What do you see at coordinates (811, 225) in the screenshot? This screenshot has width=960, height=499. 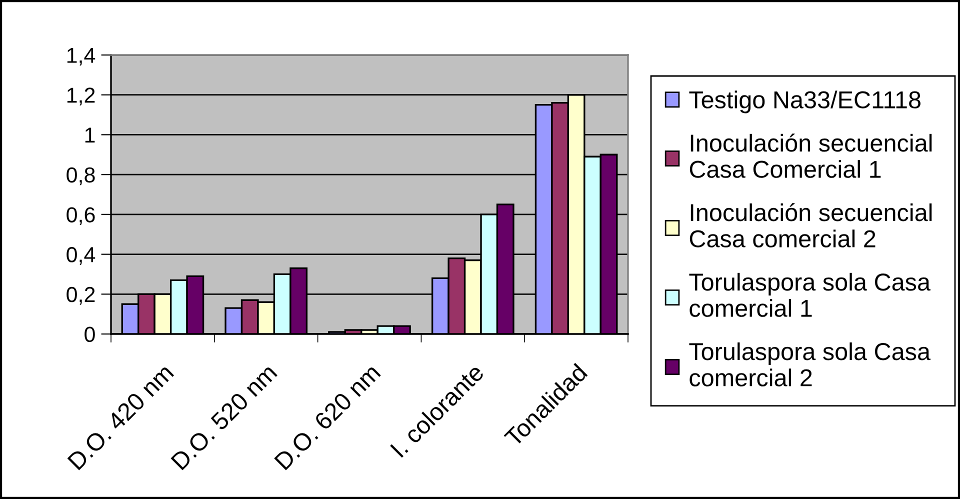 I see `legend-label: Inoculación secuencial Casa comercial 2` at bounding box center [811, 225].